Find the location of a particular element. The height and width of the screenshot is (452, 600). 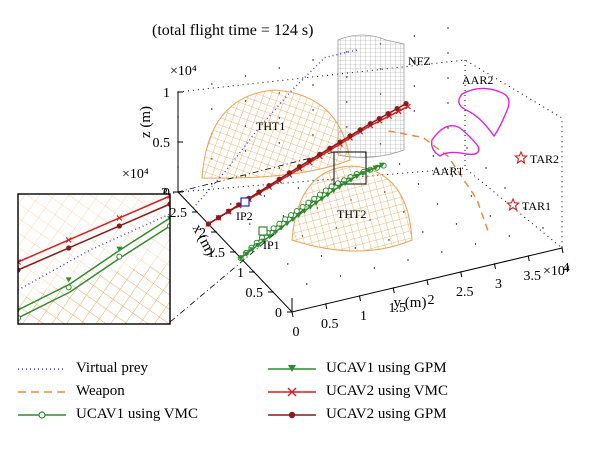

y-tick-label: 0 is located at coordinates (296, 332).